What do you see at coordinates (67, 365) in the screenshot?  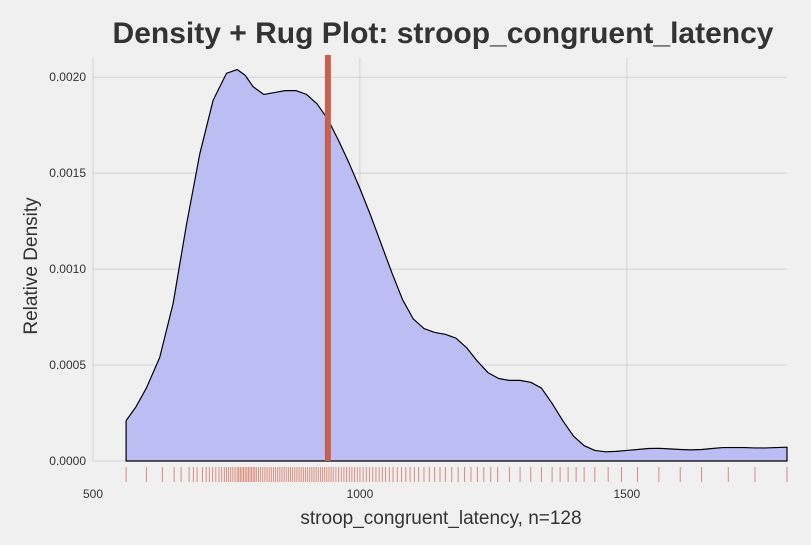 I see `y-tick-label: 0.0005` at bounding box center [67, 365].